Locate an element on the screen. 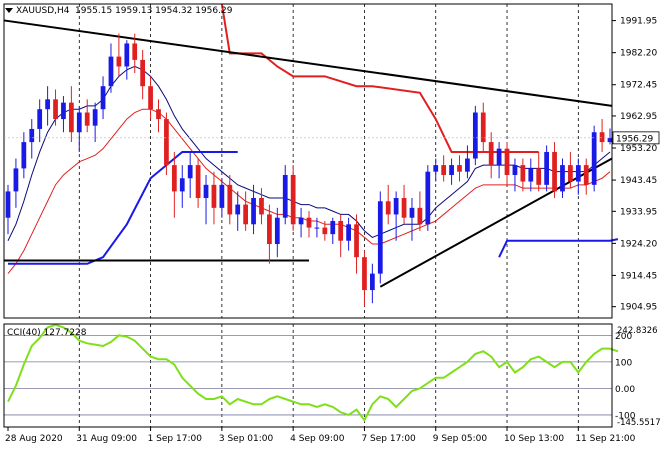 Image resolution: width=660 pixels, height=450 pixels. y-tick-label: 1991.95 is located at coordinates (638, 22).